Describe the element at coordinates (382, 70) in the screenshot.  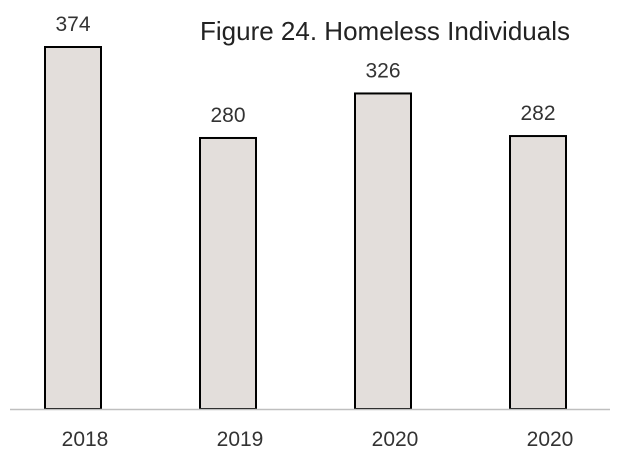
I see `data-label-2: 326` at that location.